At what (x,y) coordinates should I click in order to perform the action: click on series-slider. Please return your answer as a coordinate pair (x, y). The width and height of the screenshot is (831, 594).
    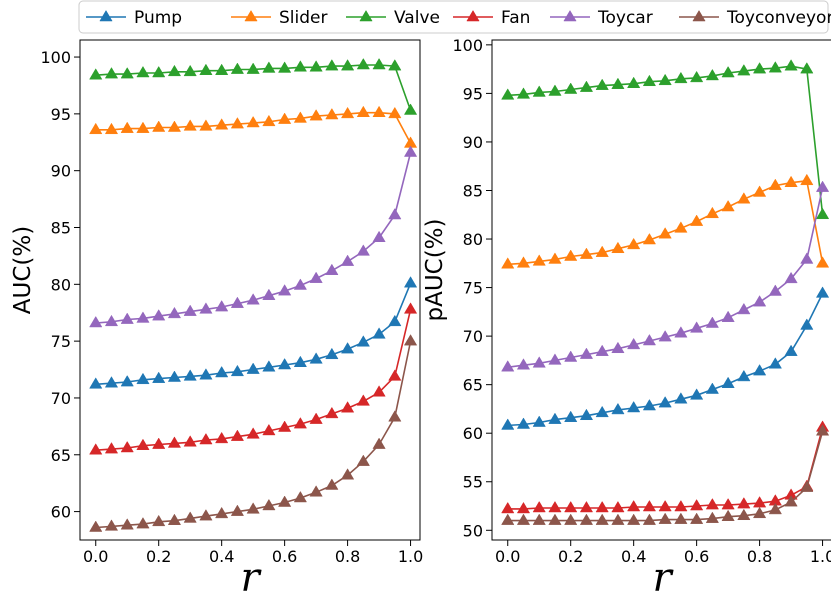
    Looking at the image, I should click on (253, 126).